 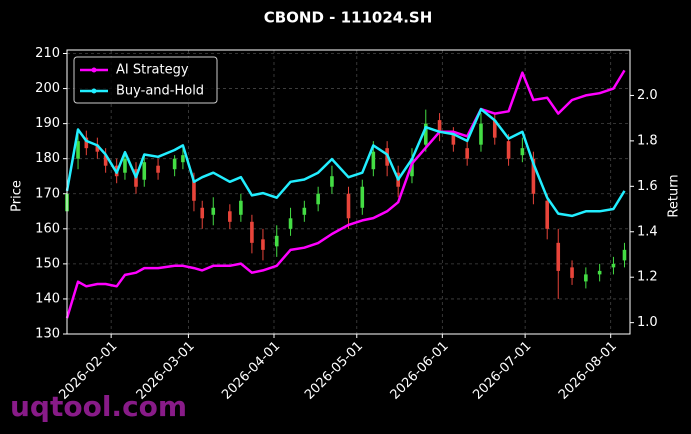 I want to click on legend-box, so click(x=145, y=80).